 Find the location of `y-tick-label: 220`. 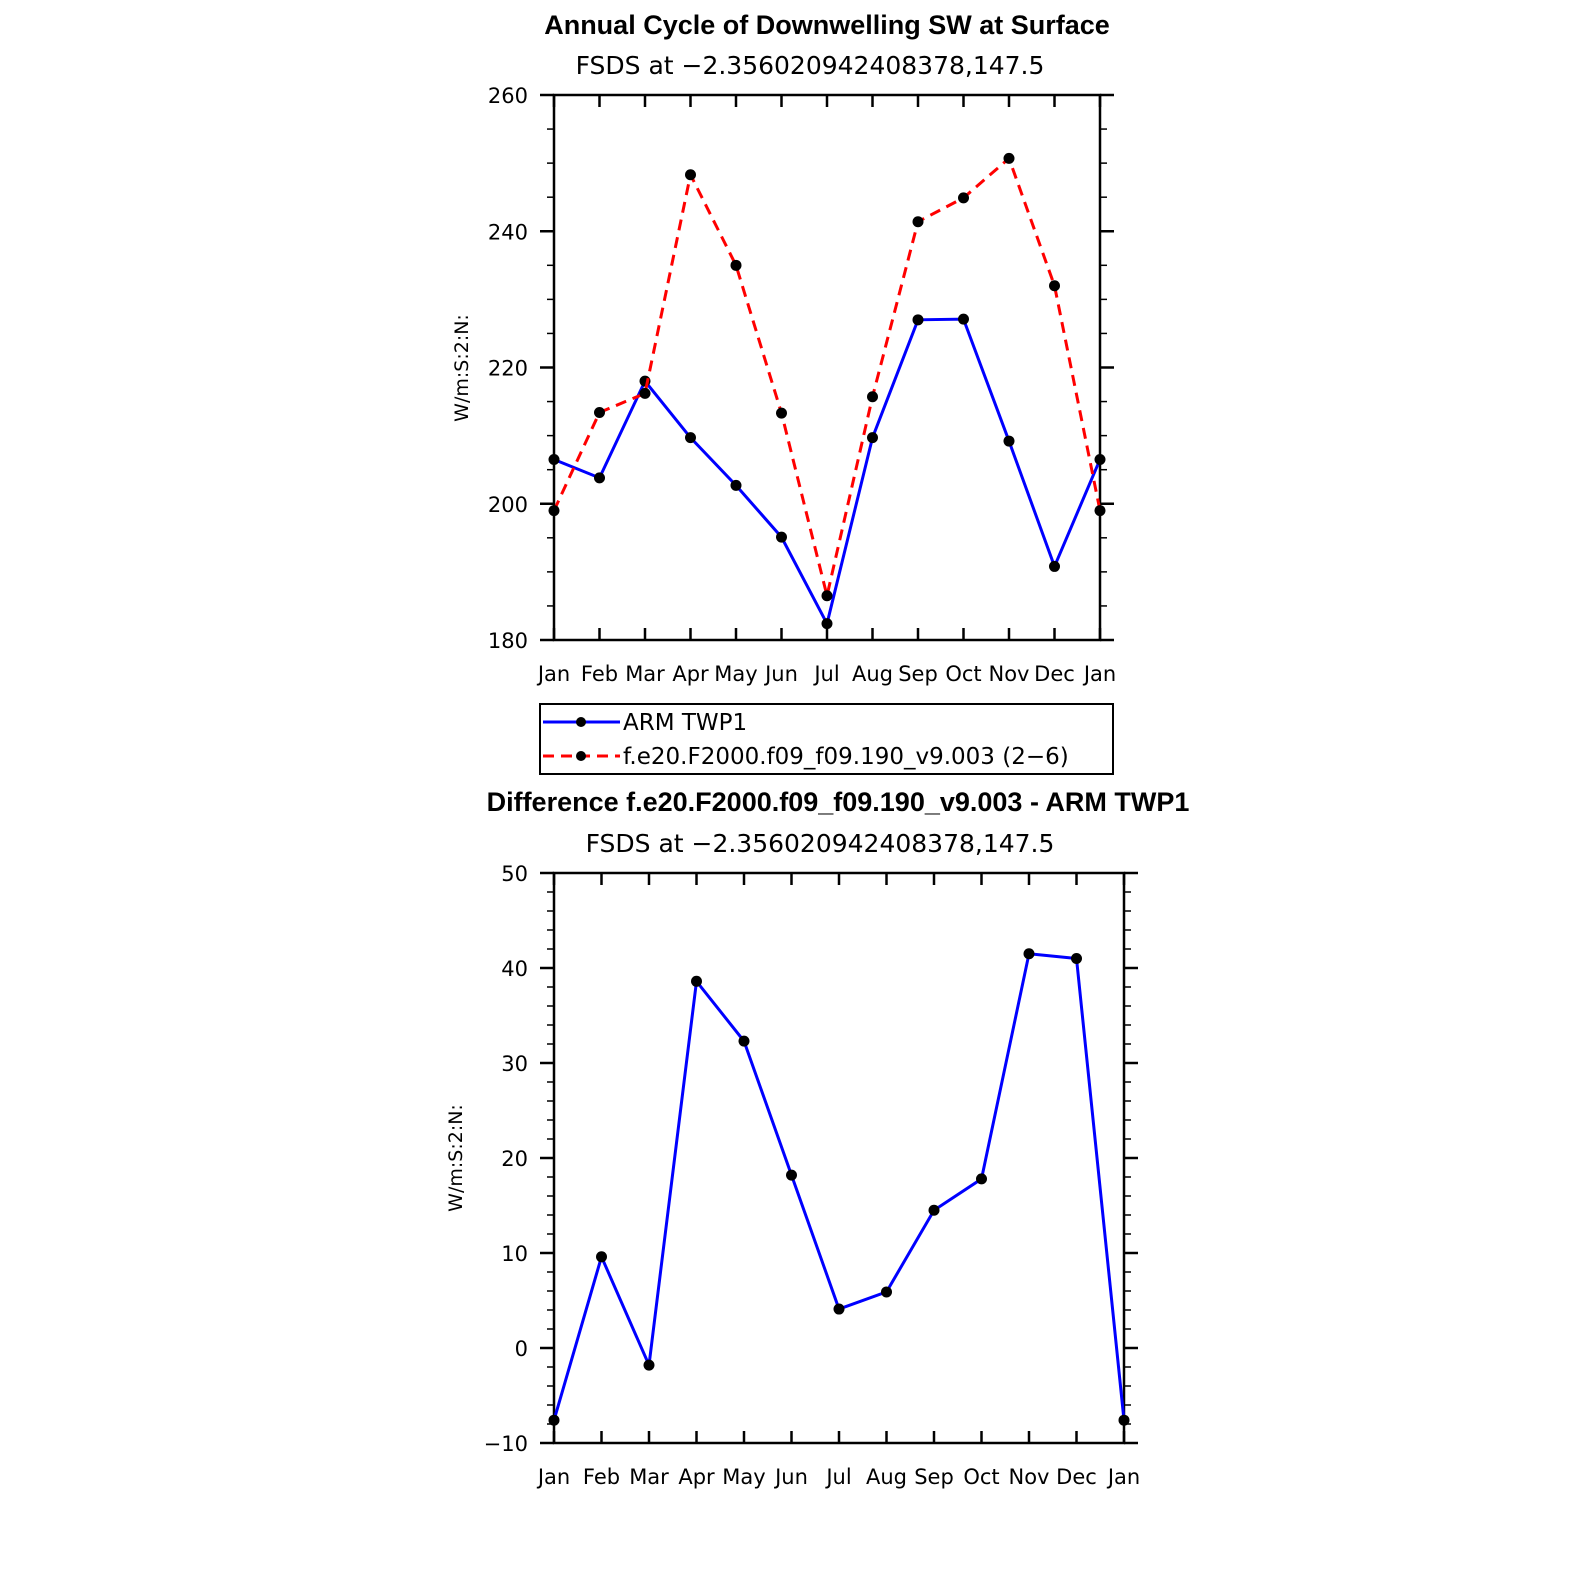

y-tick-label: 220 is located at coordinates (508, 369).